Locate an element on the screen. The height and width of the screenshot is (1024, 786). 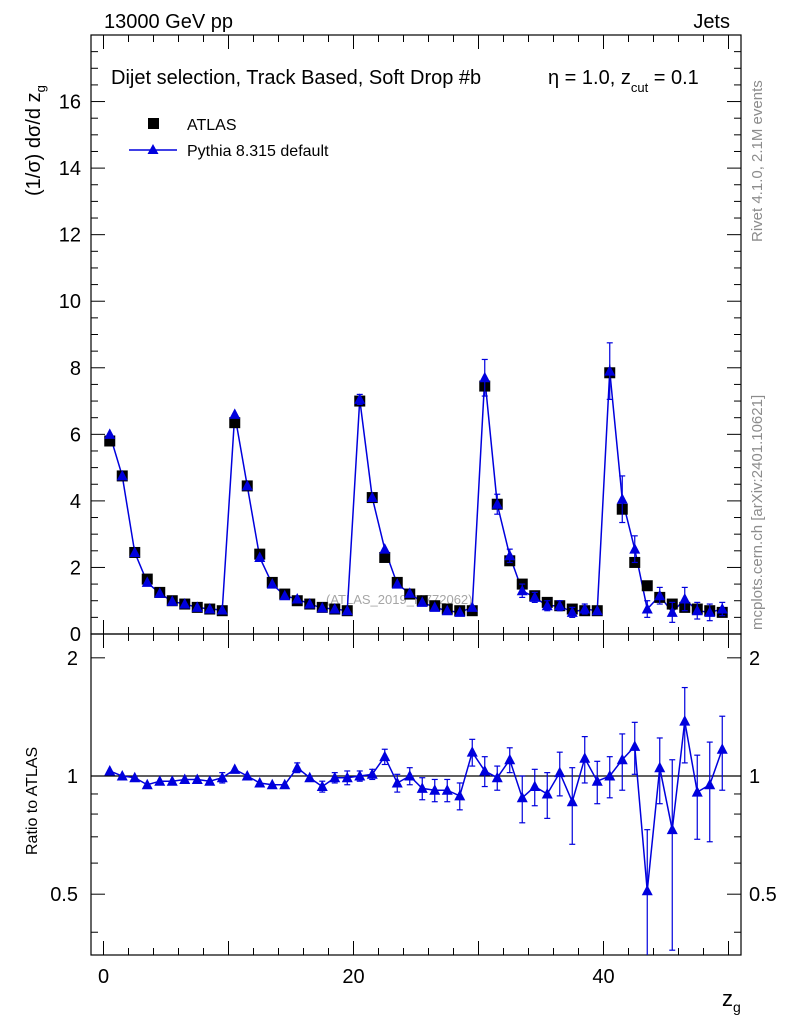
main-y-tick-label: 10 is located at coordinates (70, 302).